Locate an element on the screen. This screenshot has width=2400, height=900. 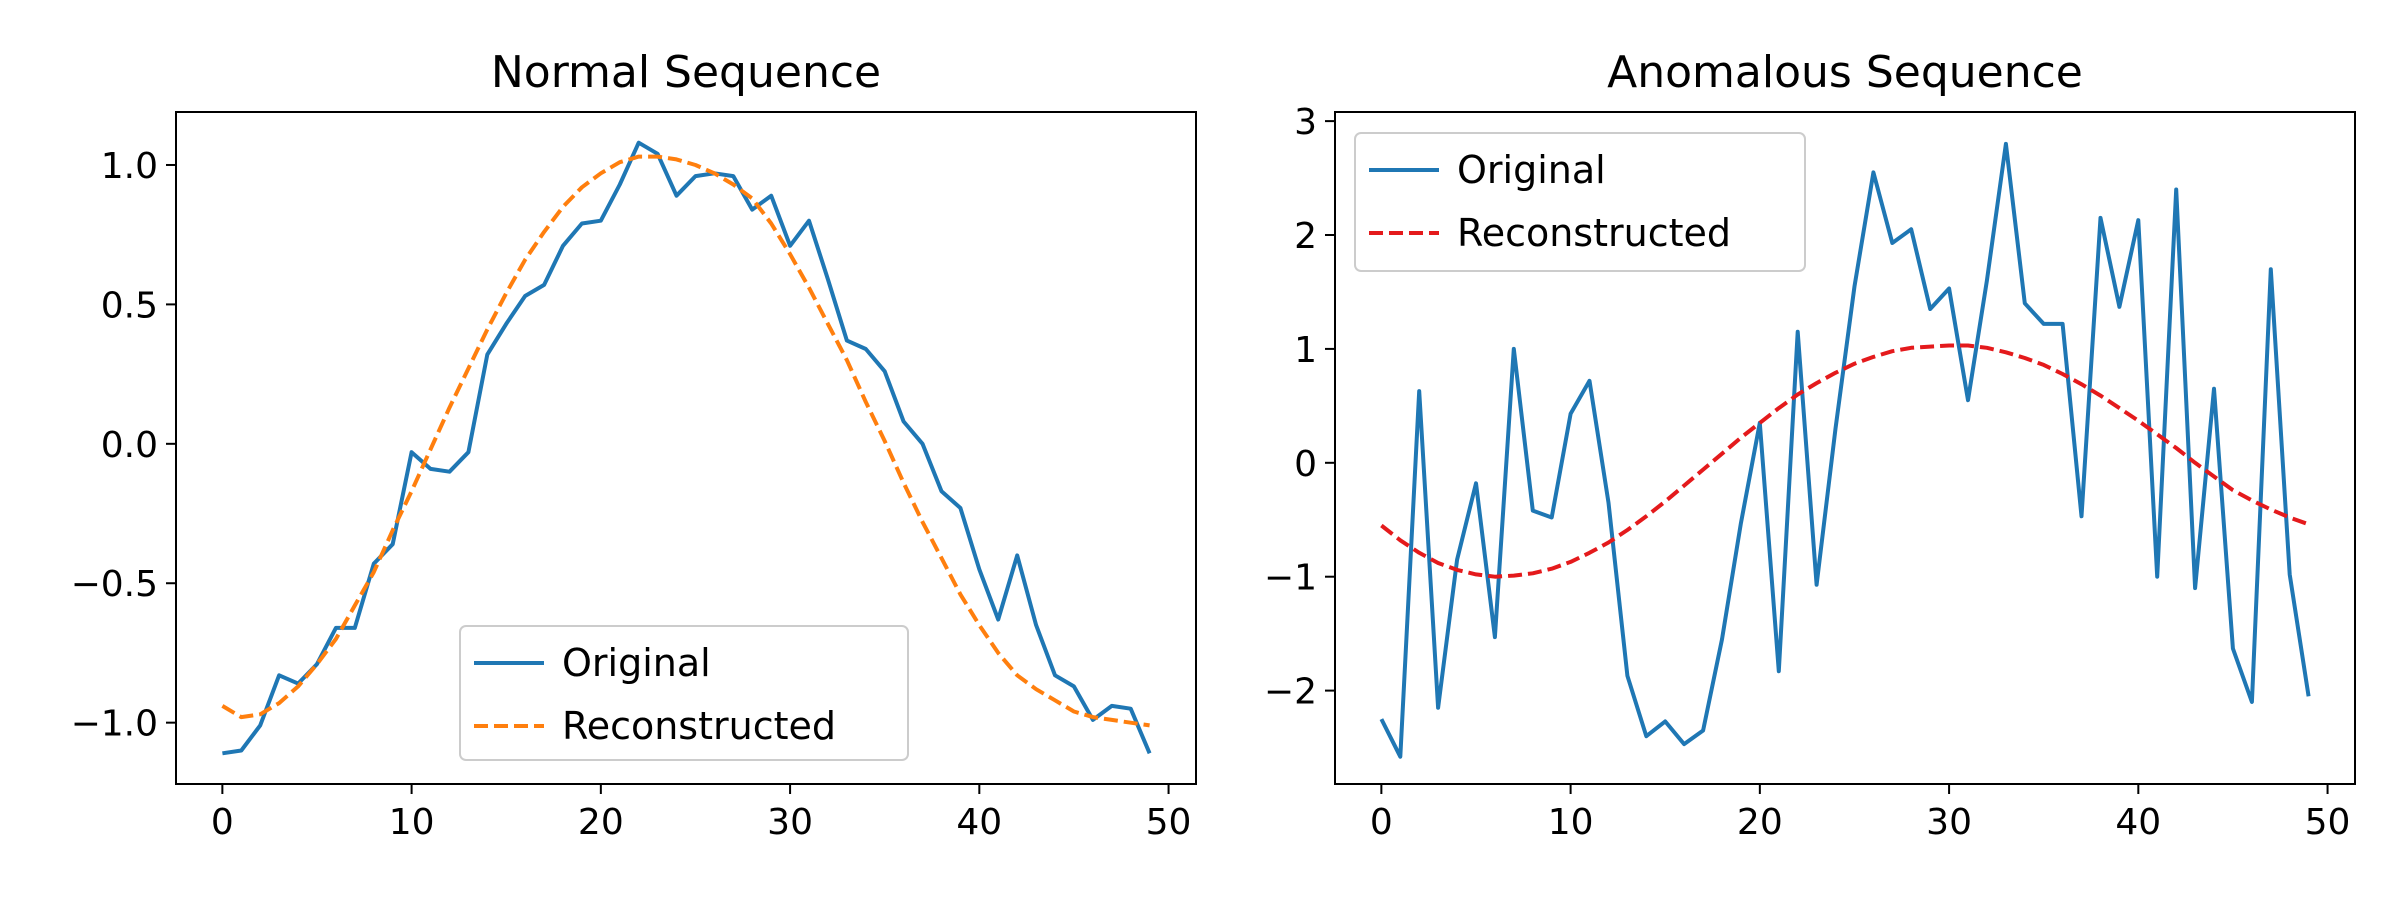
normal-y-tick-label: 0.0 is located at coordinates (129, 445).